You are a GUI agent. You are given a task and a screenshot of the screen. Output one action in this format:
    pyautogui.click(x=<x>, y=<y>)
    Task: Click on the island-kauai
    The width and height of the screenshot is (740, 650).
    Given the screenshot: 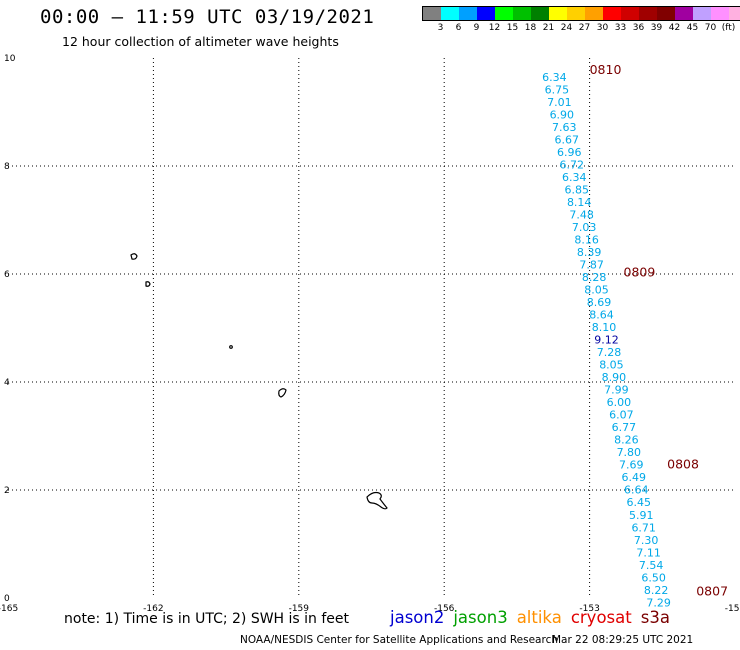 What is the action you would take?
    pyautogui.click(x=134, y=256)
    